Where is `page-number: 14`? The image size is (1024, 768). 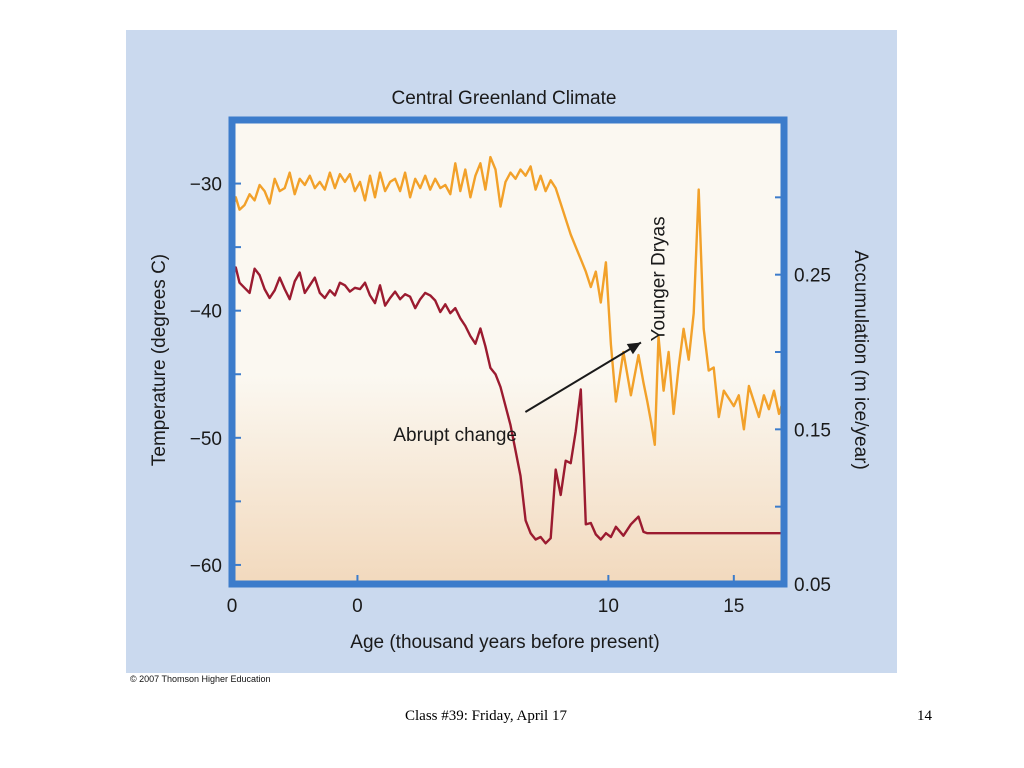
page-number: 14 is located at coordinates (924, 716).